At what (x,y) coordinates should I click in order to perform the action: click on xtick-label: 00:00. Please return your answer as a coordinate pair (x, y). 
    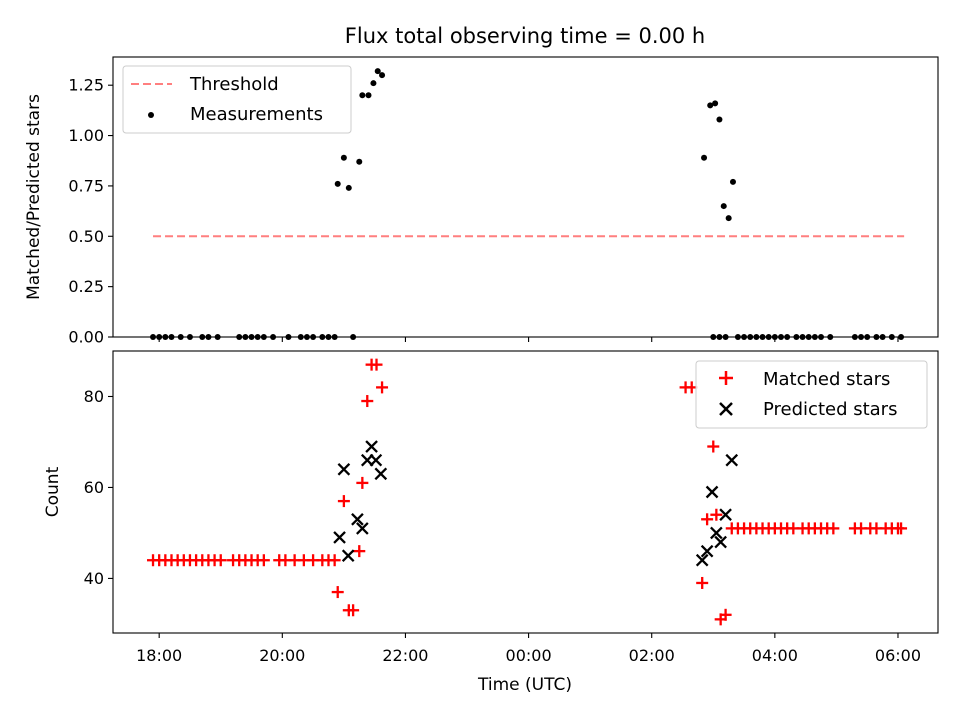
    Looking at the image, I should click on (529, 655).